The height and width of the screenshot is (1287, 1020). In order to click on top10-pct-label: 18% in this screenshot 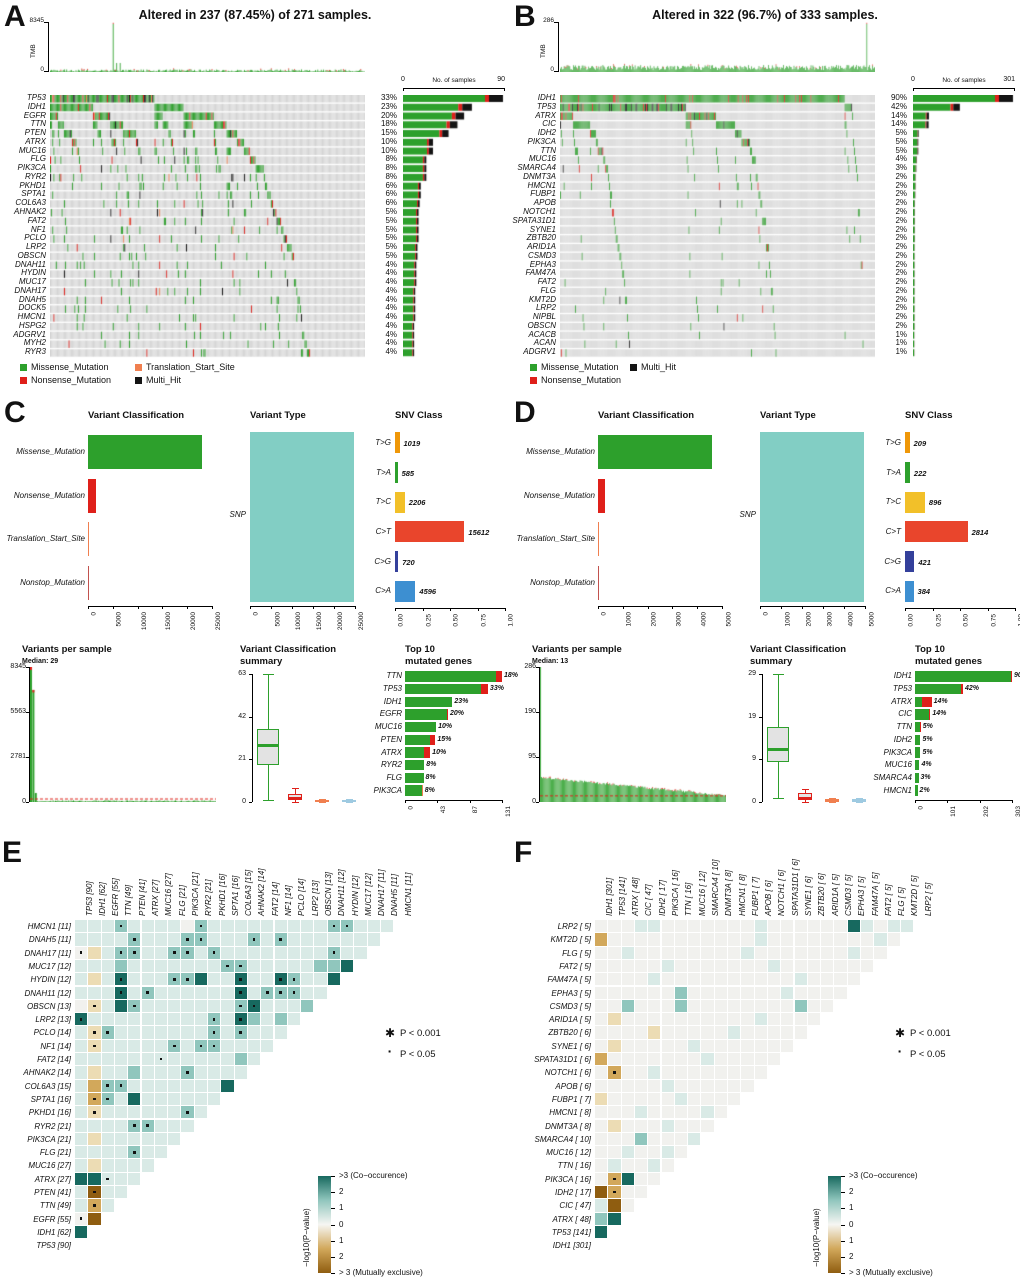, I will do `click(511, 676)`.